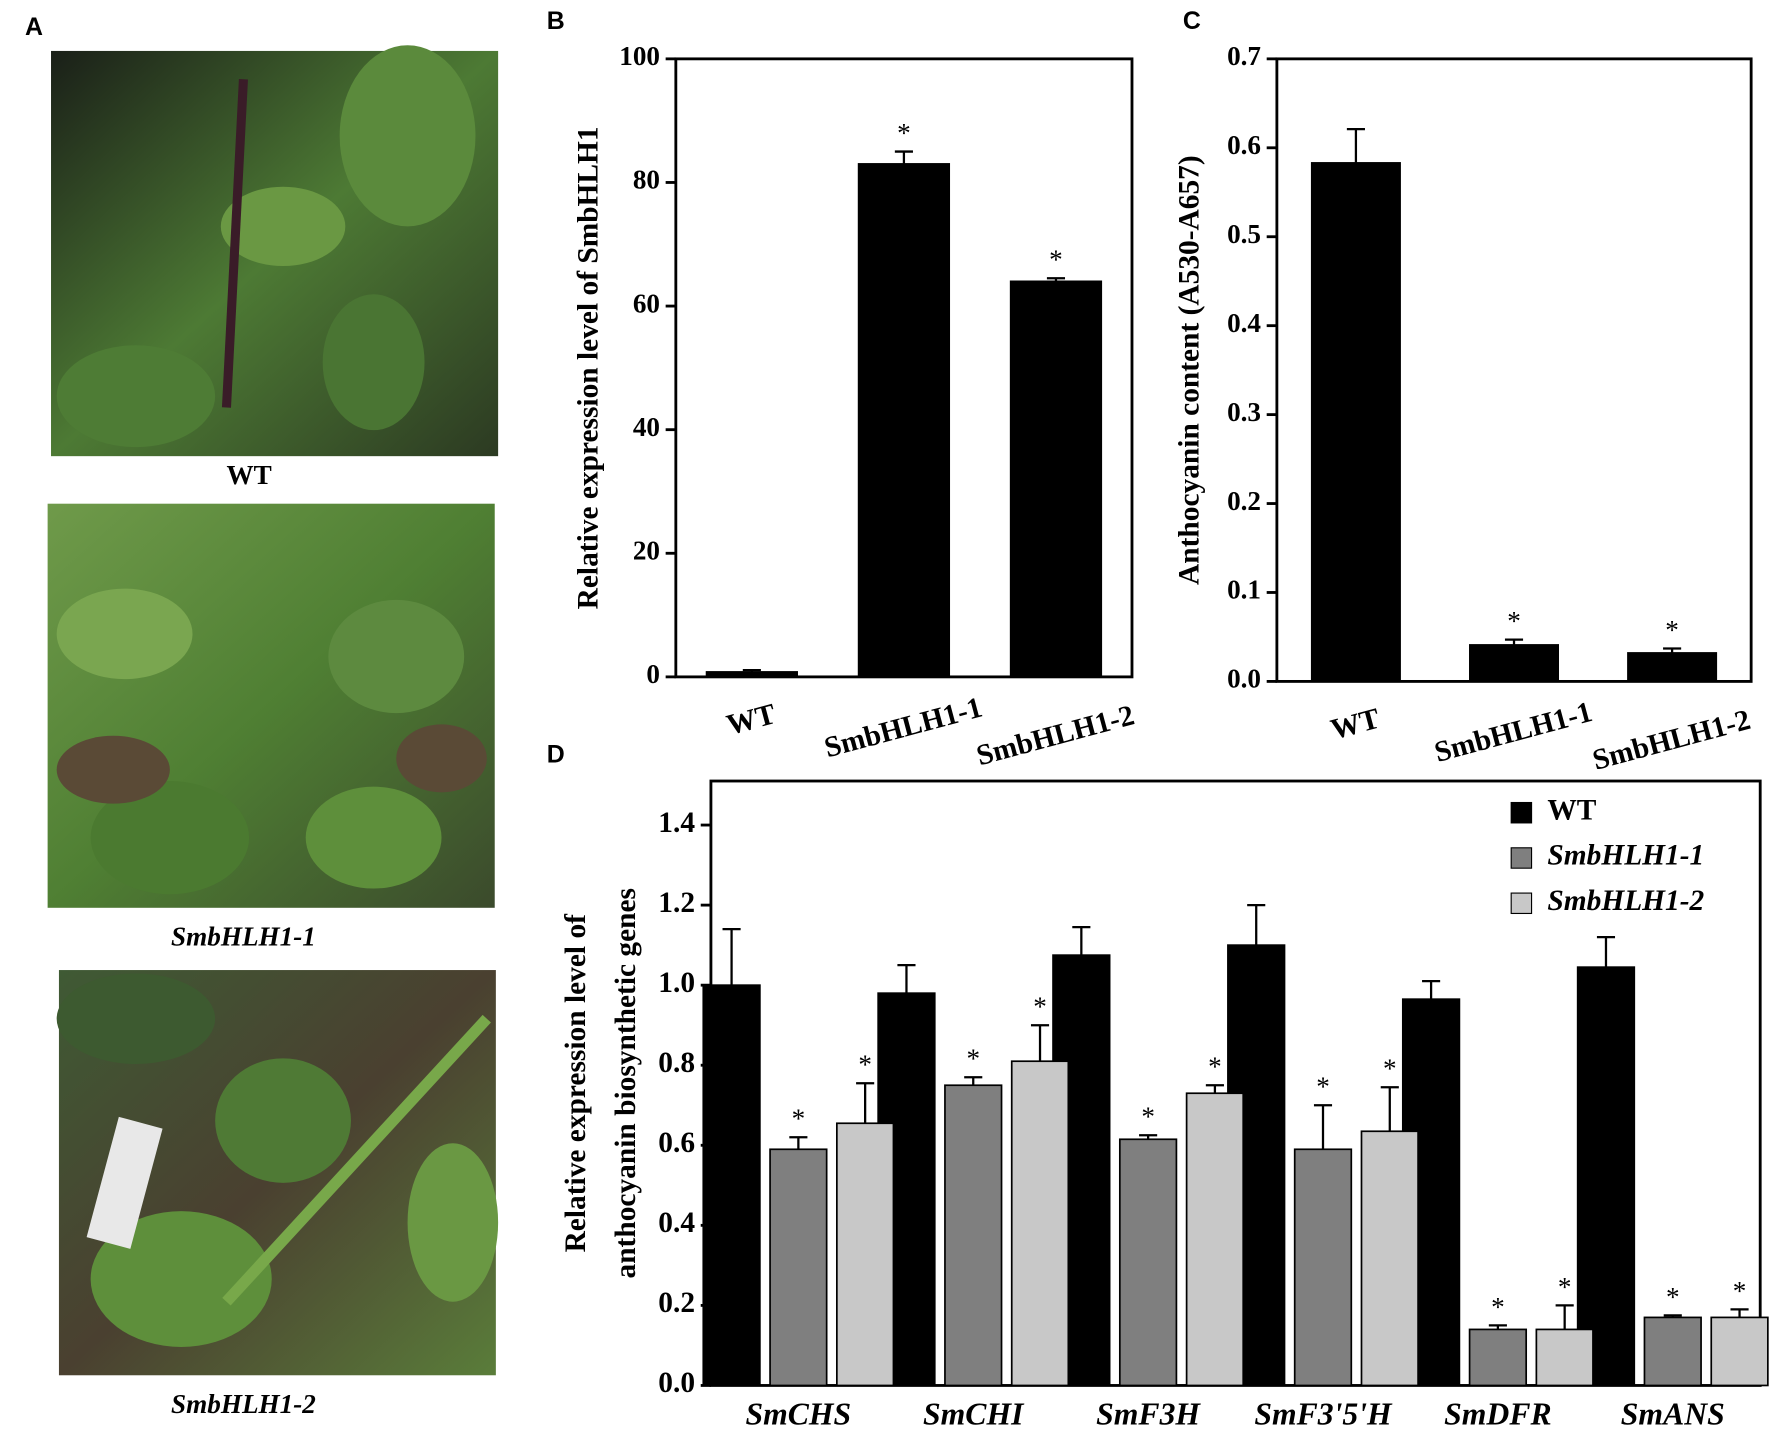  I want to click on panel-label: A, so click(34, 27).